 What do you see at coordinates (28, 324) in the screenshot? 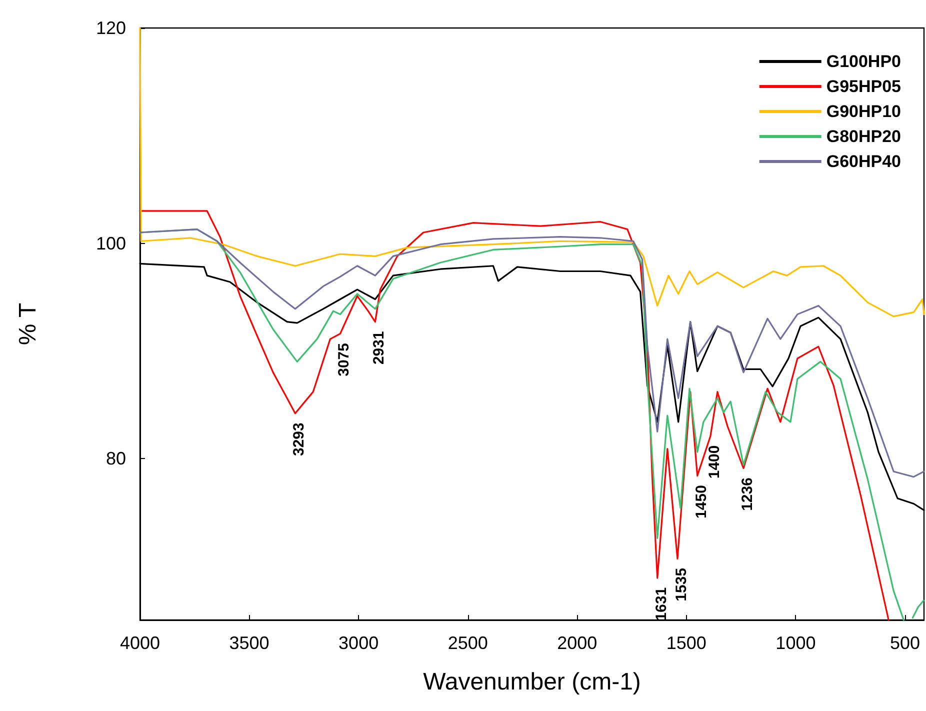
I see `y-axis-title: % T` at bounding box center [28, 324].